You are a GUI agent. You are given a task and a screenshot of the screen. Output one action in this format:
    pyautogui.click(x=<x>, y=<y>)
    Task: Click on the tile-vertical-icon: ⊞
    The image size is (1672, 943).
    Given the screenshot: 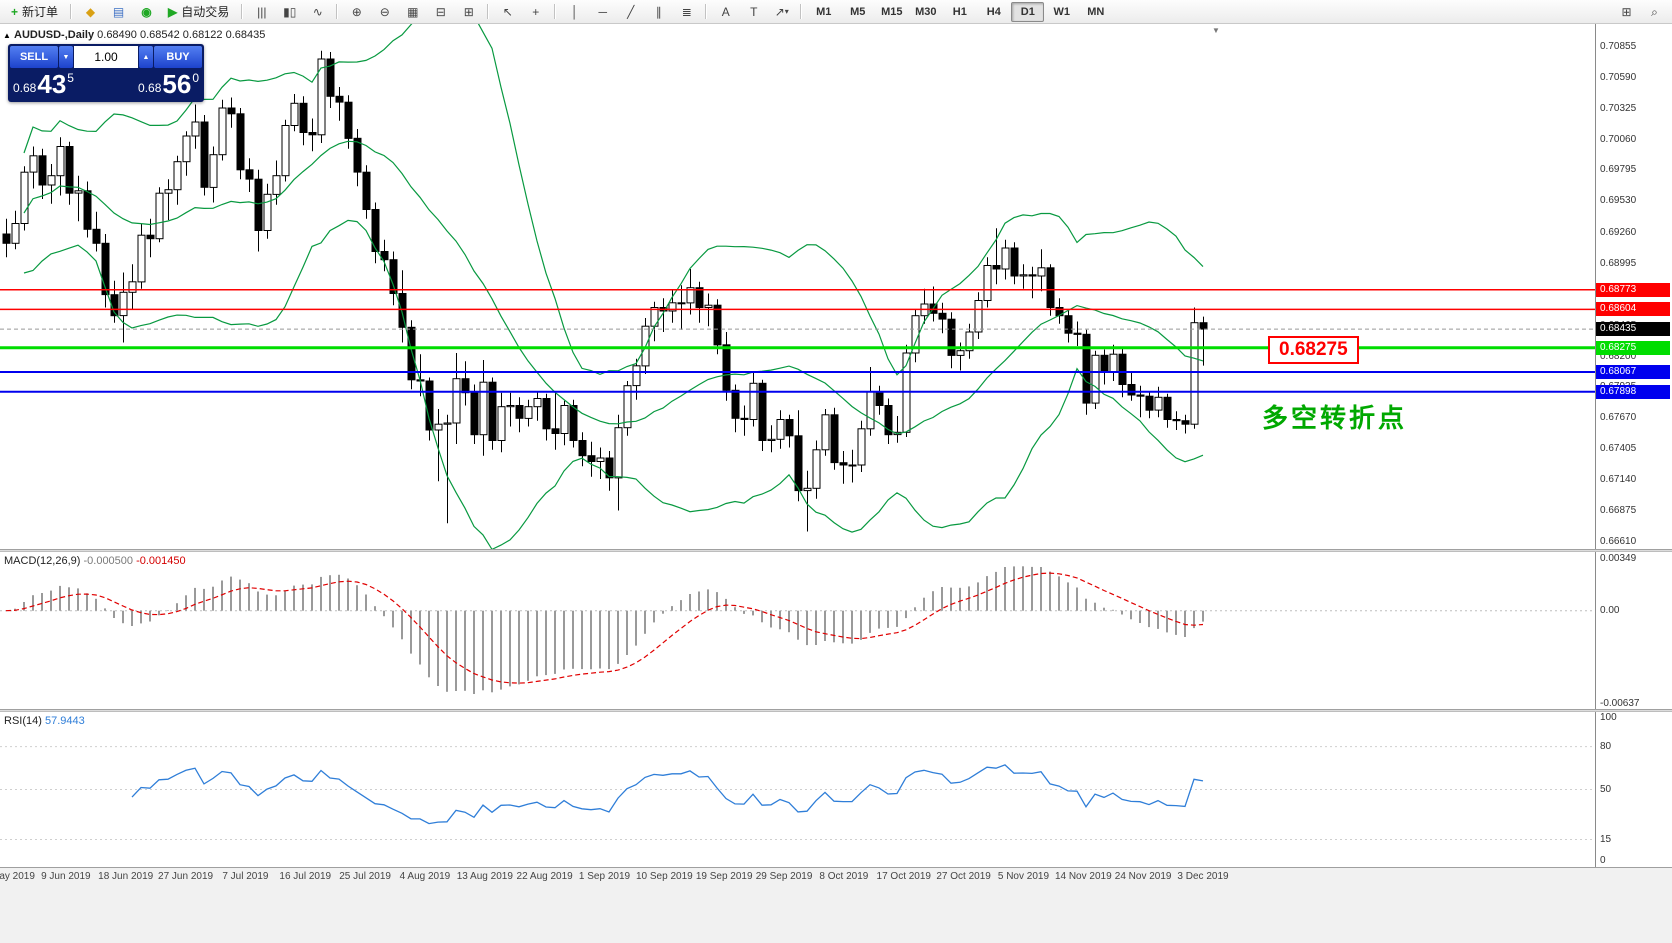 What is the action you would take?
    pyautogui.click(x=468, y=12)
    